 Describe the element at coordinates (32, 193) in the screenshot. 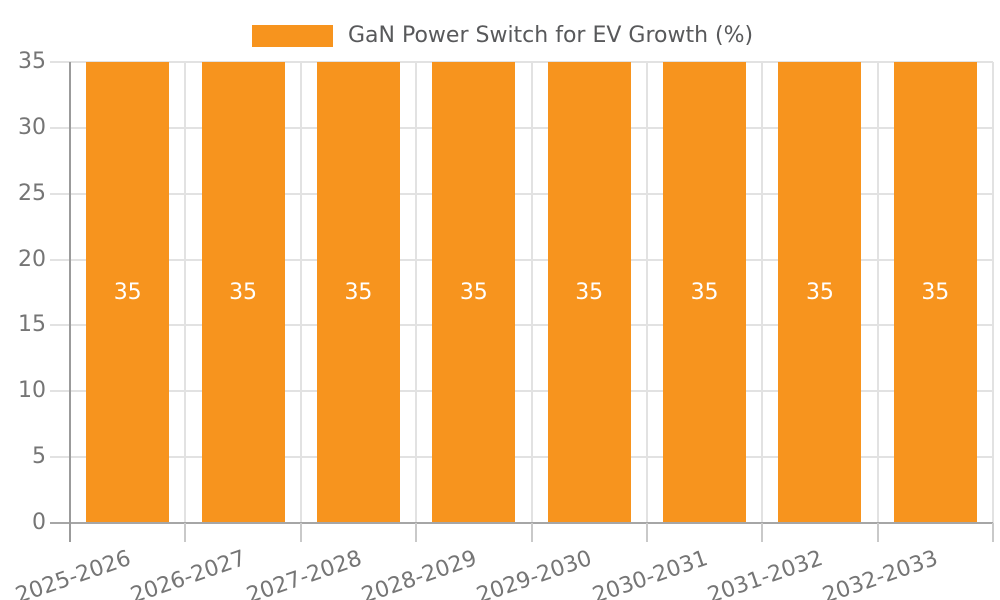

I see `y-axis-tick-label: 25` at that location.